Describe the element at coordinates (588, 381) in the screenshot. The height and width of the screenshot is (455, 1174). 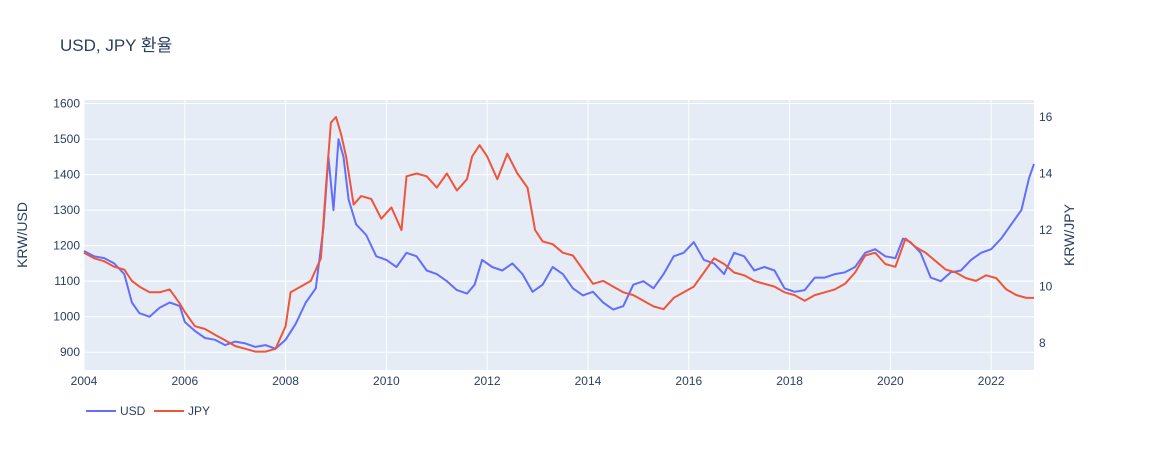
I see `x-tick-label: 2014` at that location.